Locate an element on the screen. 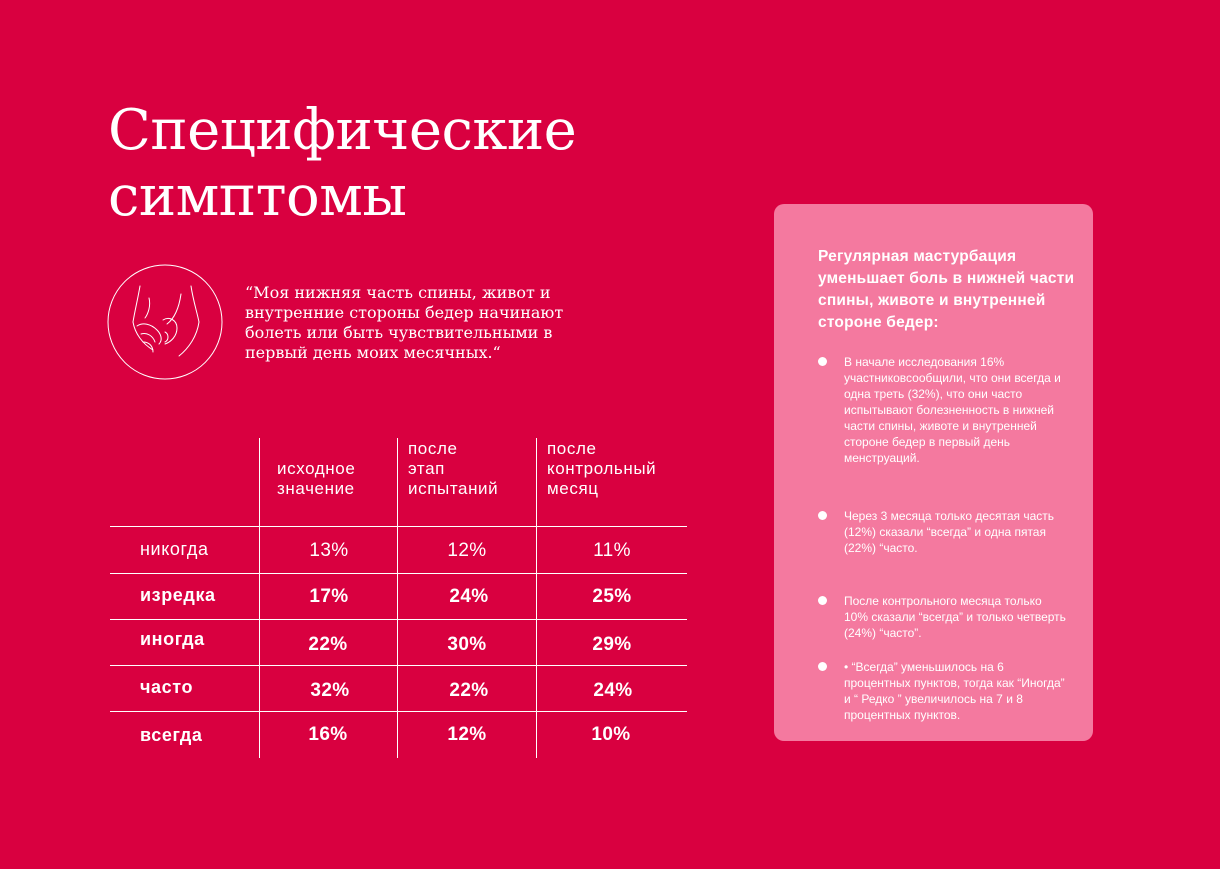  body-hands-icon is located at coordinates (165, 322).